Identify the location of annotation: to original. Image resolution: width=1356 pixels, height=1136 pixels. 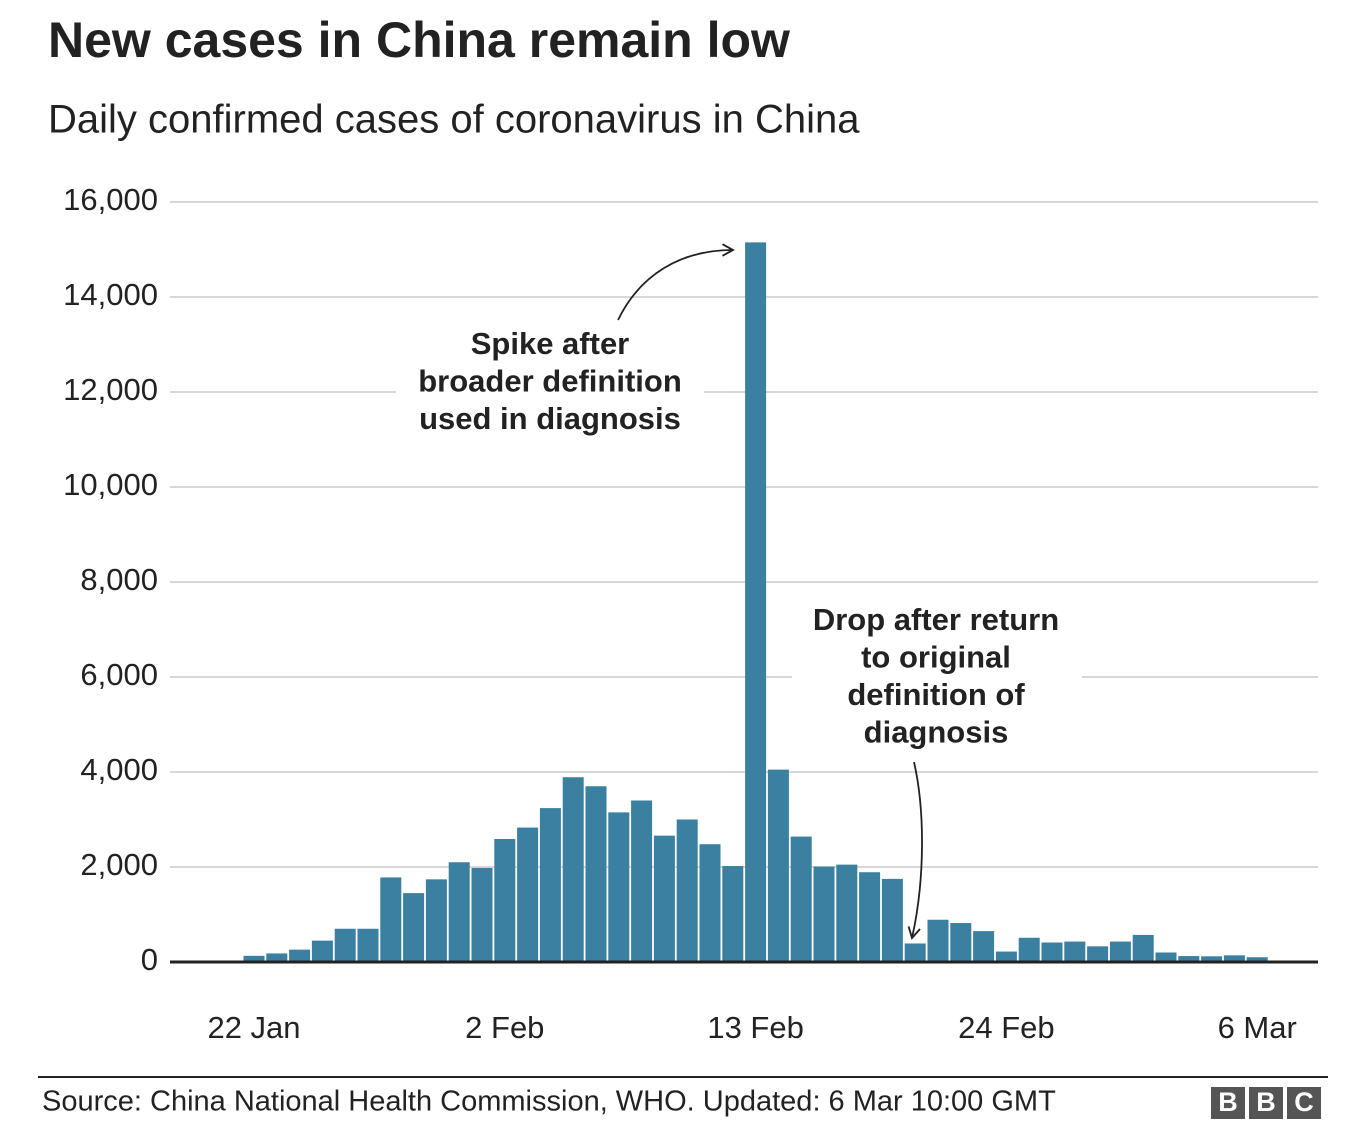
(936, 657).